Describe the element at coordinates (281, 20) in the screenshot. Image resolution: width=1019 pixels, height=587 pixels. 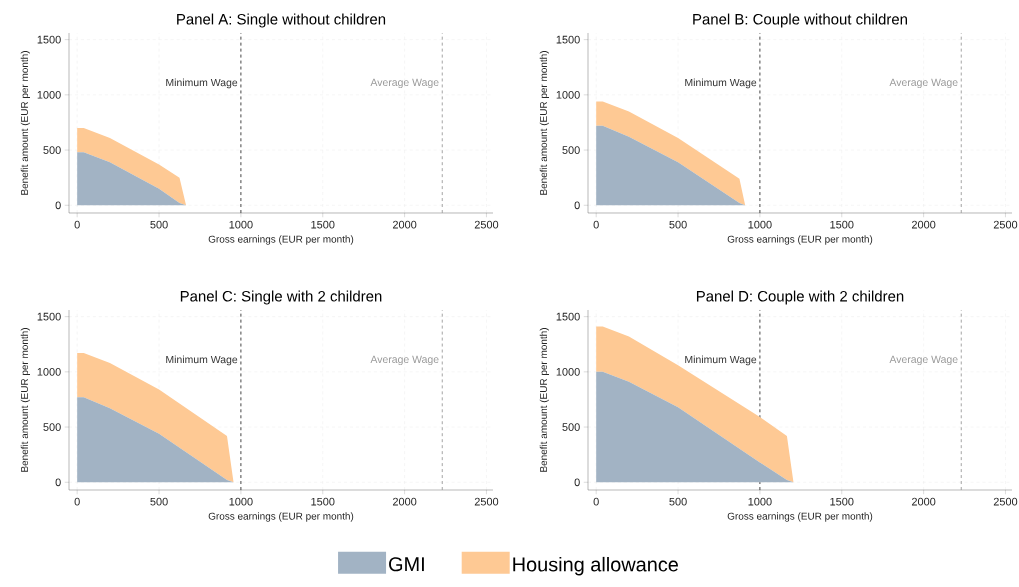
I see `chart-title: Panel A: Single without children` at that location.